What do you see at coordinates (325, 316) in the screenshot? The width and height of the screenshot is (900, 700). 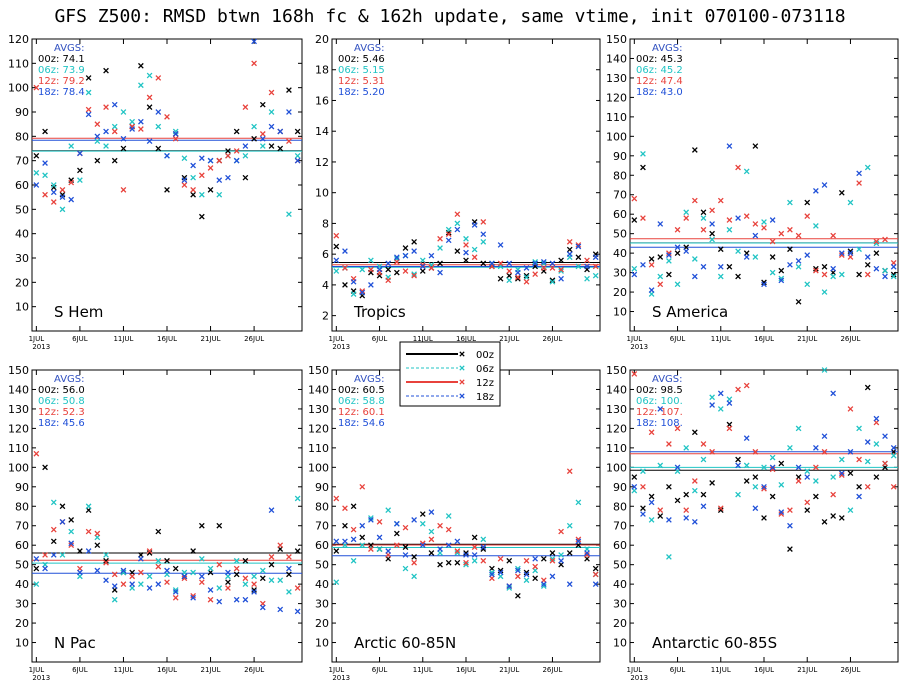 I see `y-tick-label: 2` at bounding box center [325, 316].